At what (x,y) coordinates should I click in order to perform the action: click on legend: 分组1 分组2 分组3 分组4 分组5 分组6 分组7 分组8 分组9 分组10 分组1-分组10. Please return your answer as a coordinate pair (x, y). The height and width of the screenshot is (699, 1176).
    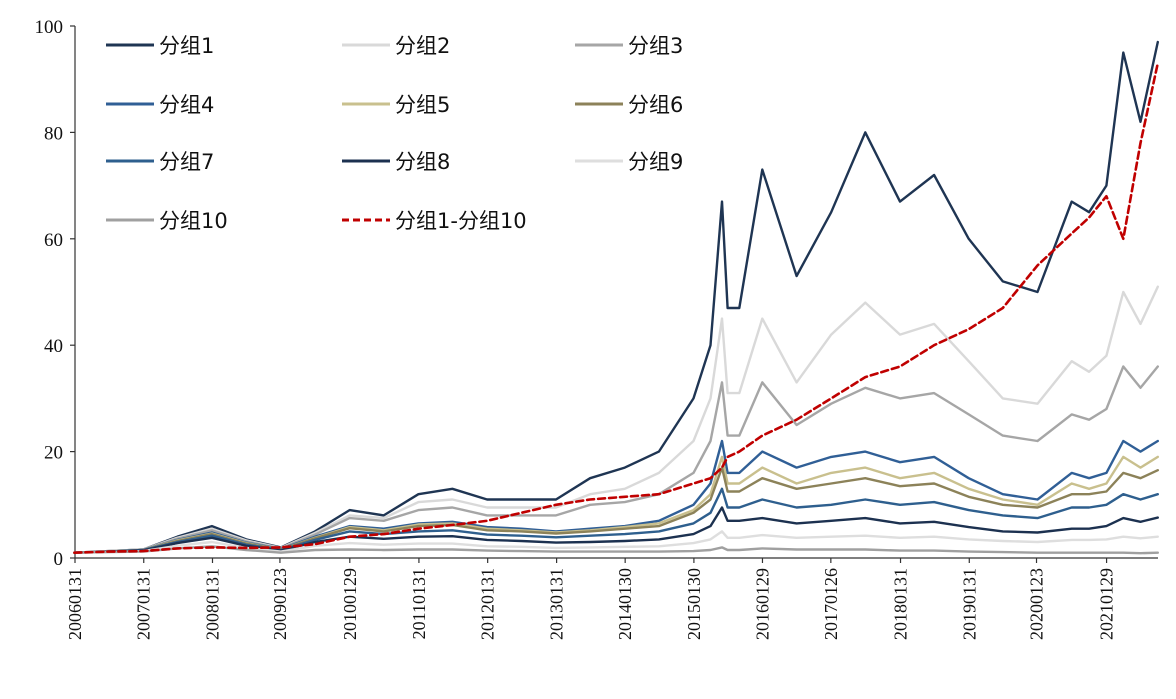
    Looking at the image, I should click on (394, 133).